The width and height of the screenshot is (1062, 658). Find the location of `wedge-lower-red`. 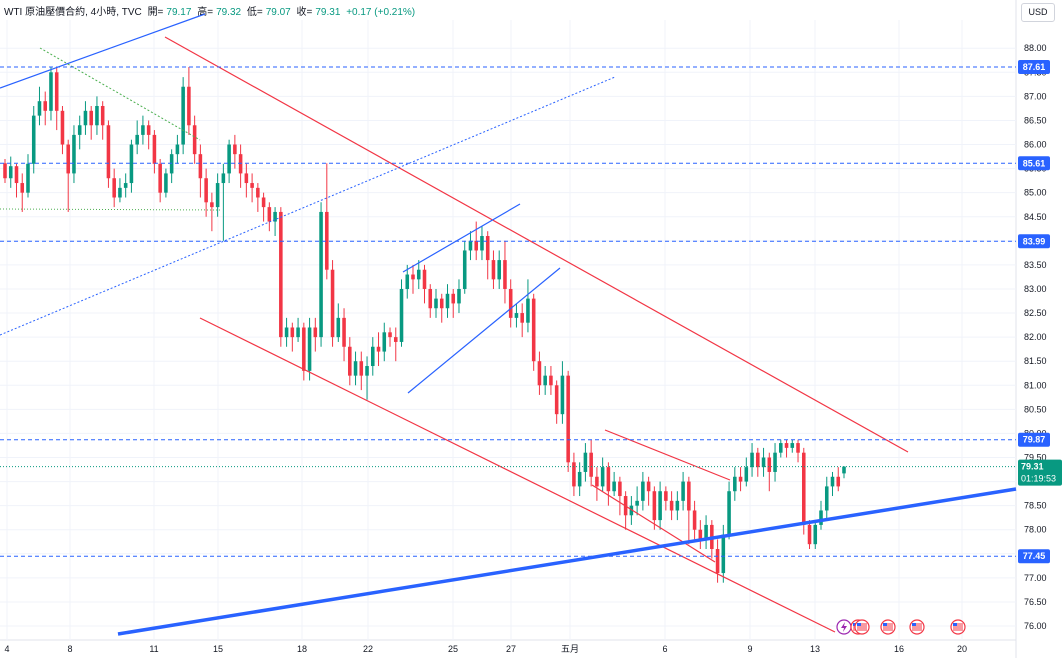

wedge-lower-red is located at coordinates (653, 523).